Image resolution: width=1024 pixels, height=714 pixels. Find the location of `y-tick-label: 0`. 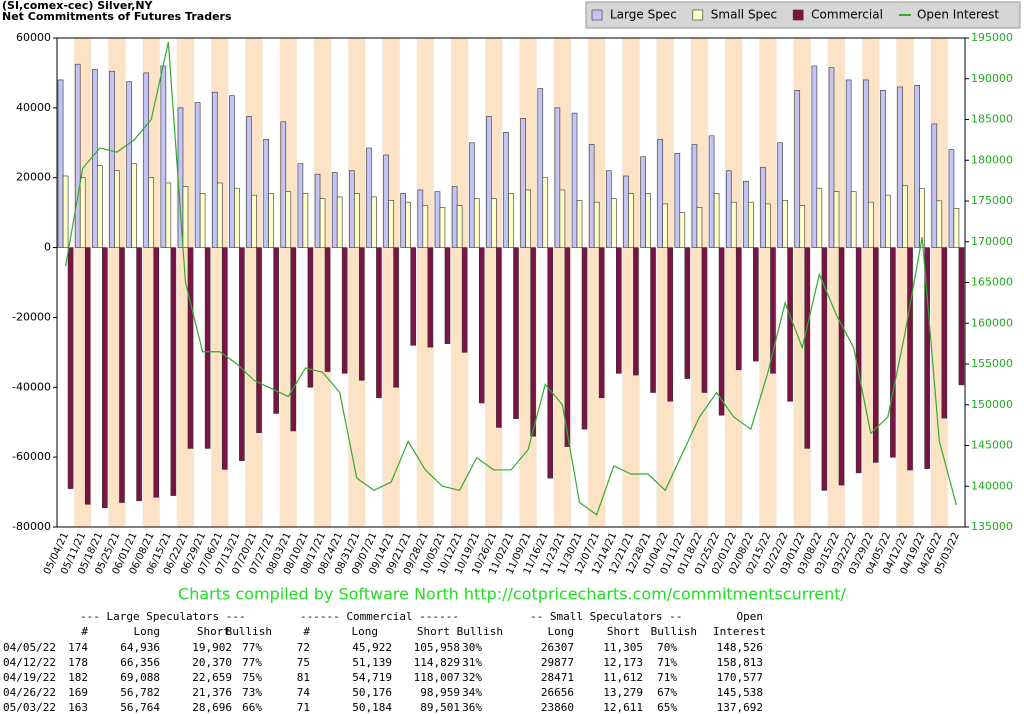

y-tick-label: 0 is located at coordinates (47, 247).